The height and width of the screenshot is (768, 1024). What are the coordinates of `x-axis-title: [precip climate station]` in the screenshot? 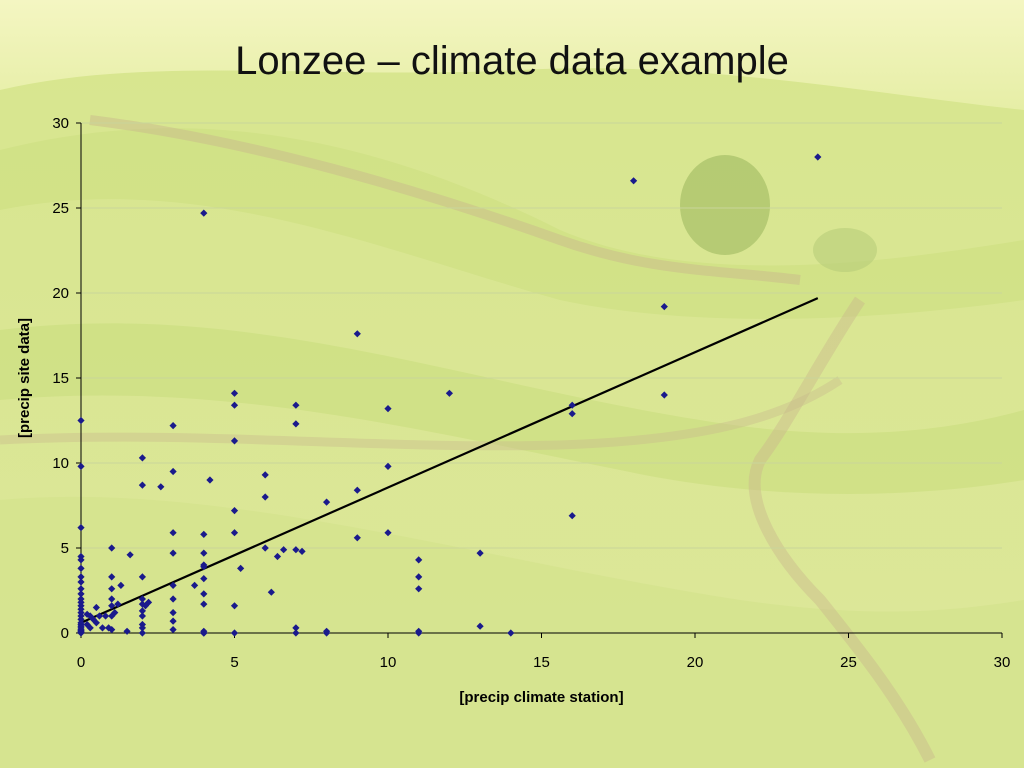 It's located at (541, 697).